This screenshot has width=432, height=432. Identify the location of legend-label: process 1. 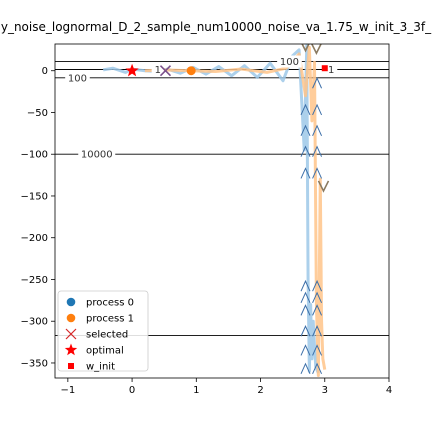
(110, 319).